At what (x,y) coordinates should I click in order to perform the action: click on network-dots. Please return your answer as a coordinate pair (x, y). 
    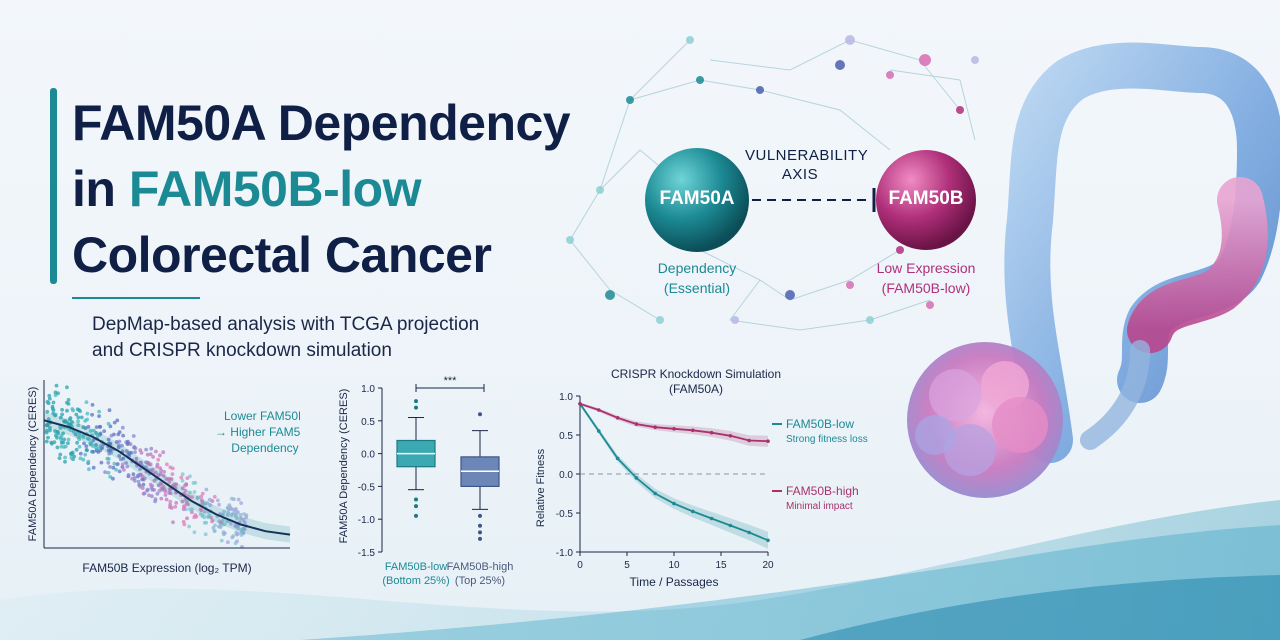
    Looking at the image, I should click on (772, 179).